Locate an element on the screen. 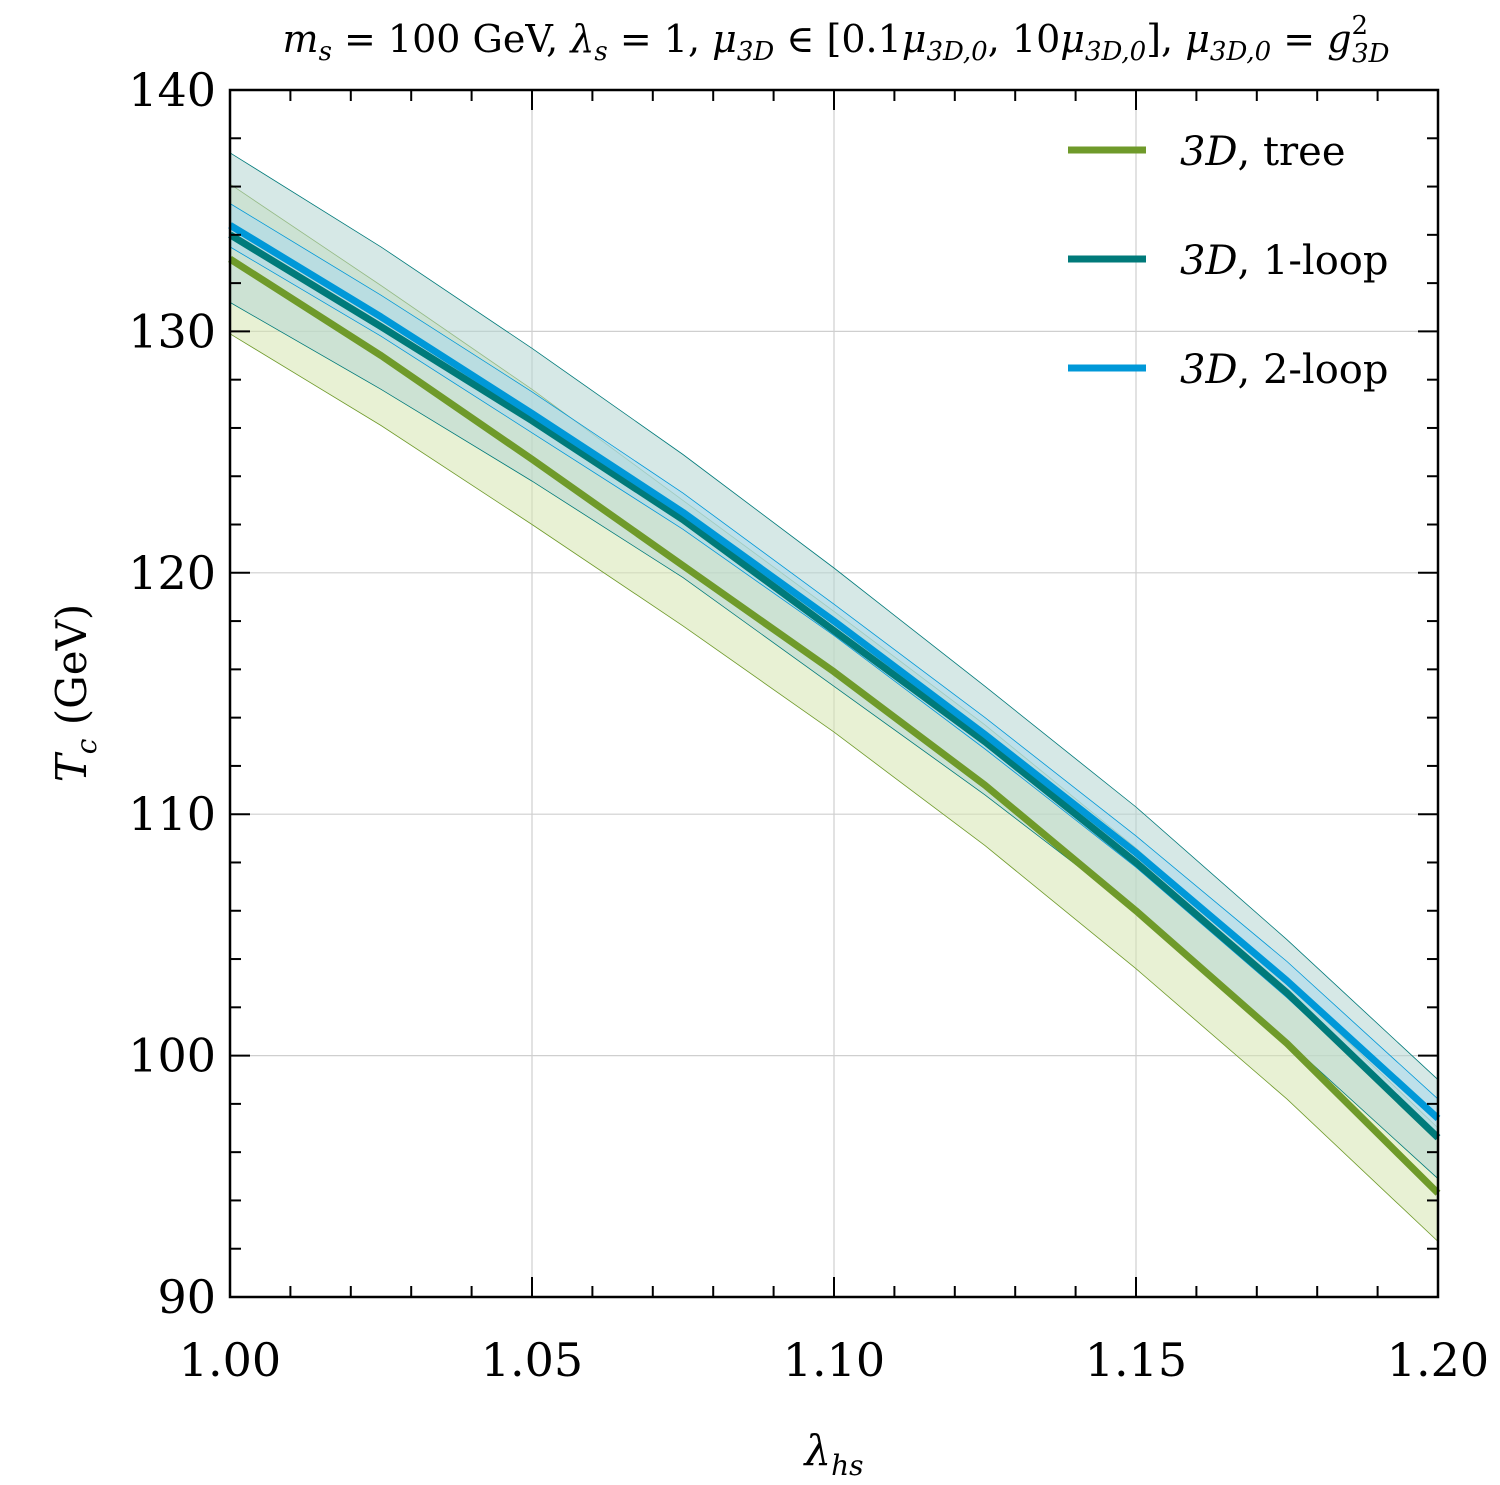 Image resolution: width=1500 pixels, height=1485 pixels. x-tick-label: 1.20 is located at coordinates (1438, 1360).